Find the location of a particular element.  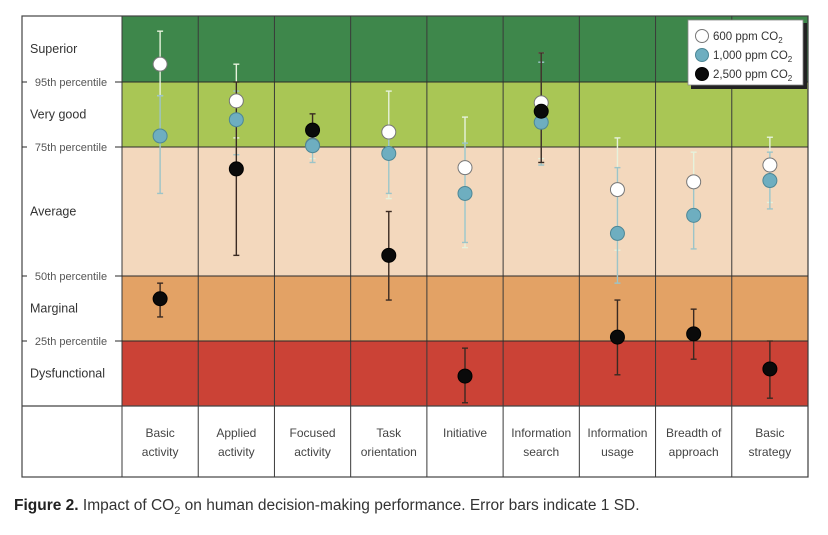

category-label: search is located at coordinates (541, 452).